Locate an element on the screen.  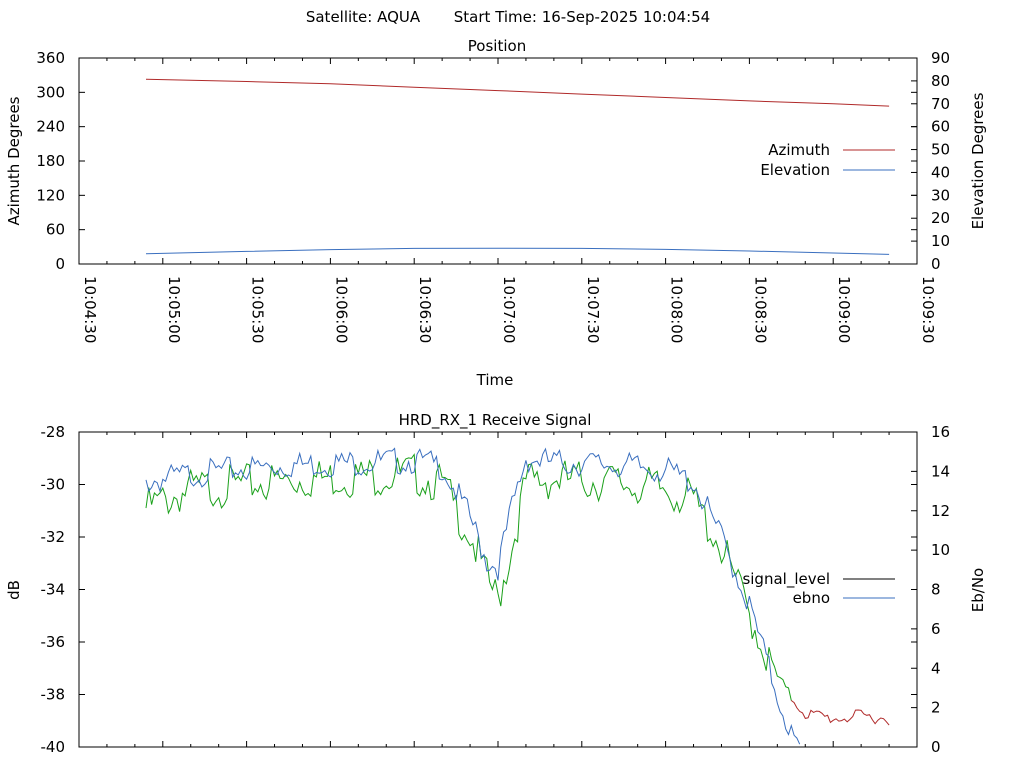
position-x-tick-label: 10:05:00 is located at coordinates (174, 309).